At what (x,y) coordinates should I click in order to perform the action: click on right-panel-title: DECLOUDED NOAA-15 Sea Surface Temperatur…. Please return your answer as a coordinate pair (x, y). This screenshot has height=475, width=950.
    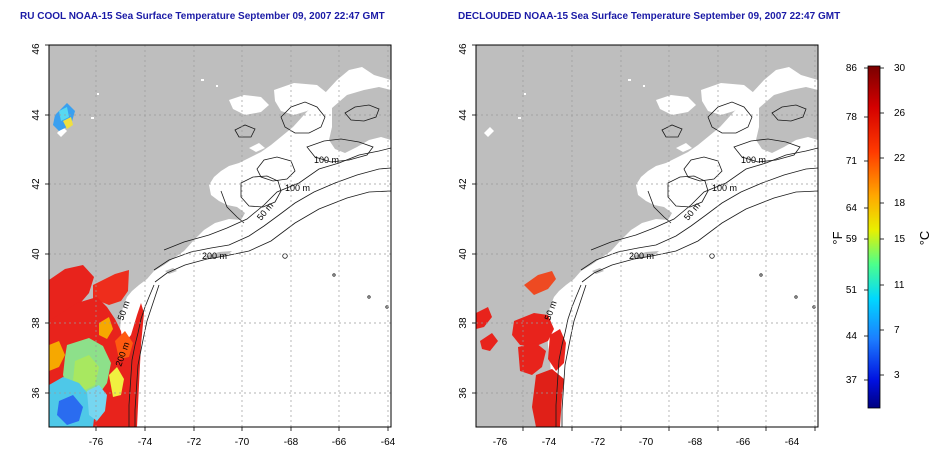
    Looking at the image, I should click on (649, 16).